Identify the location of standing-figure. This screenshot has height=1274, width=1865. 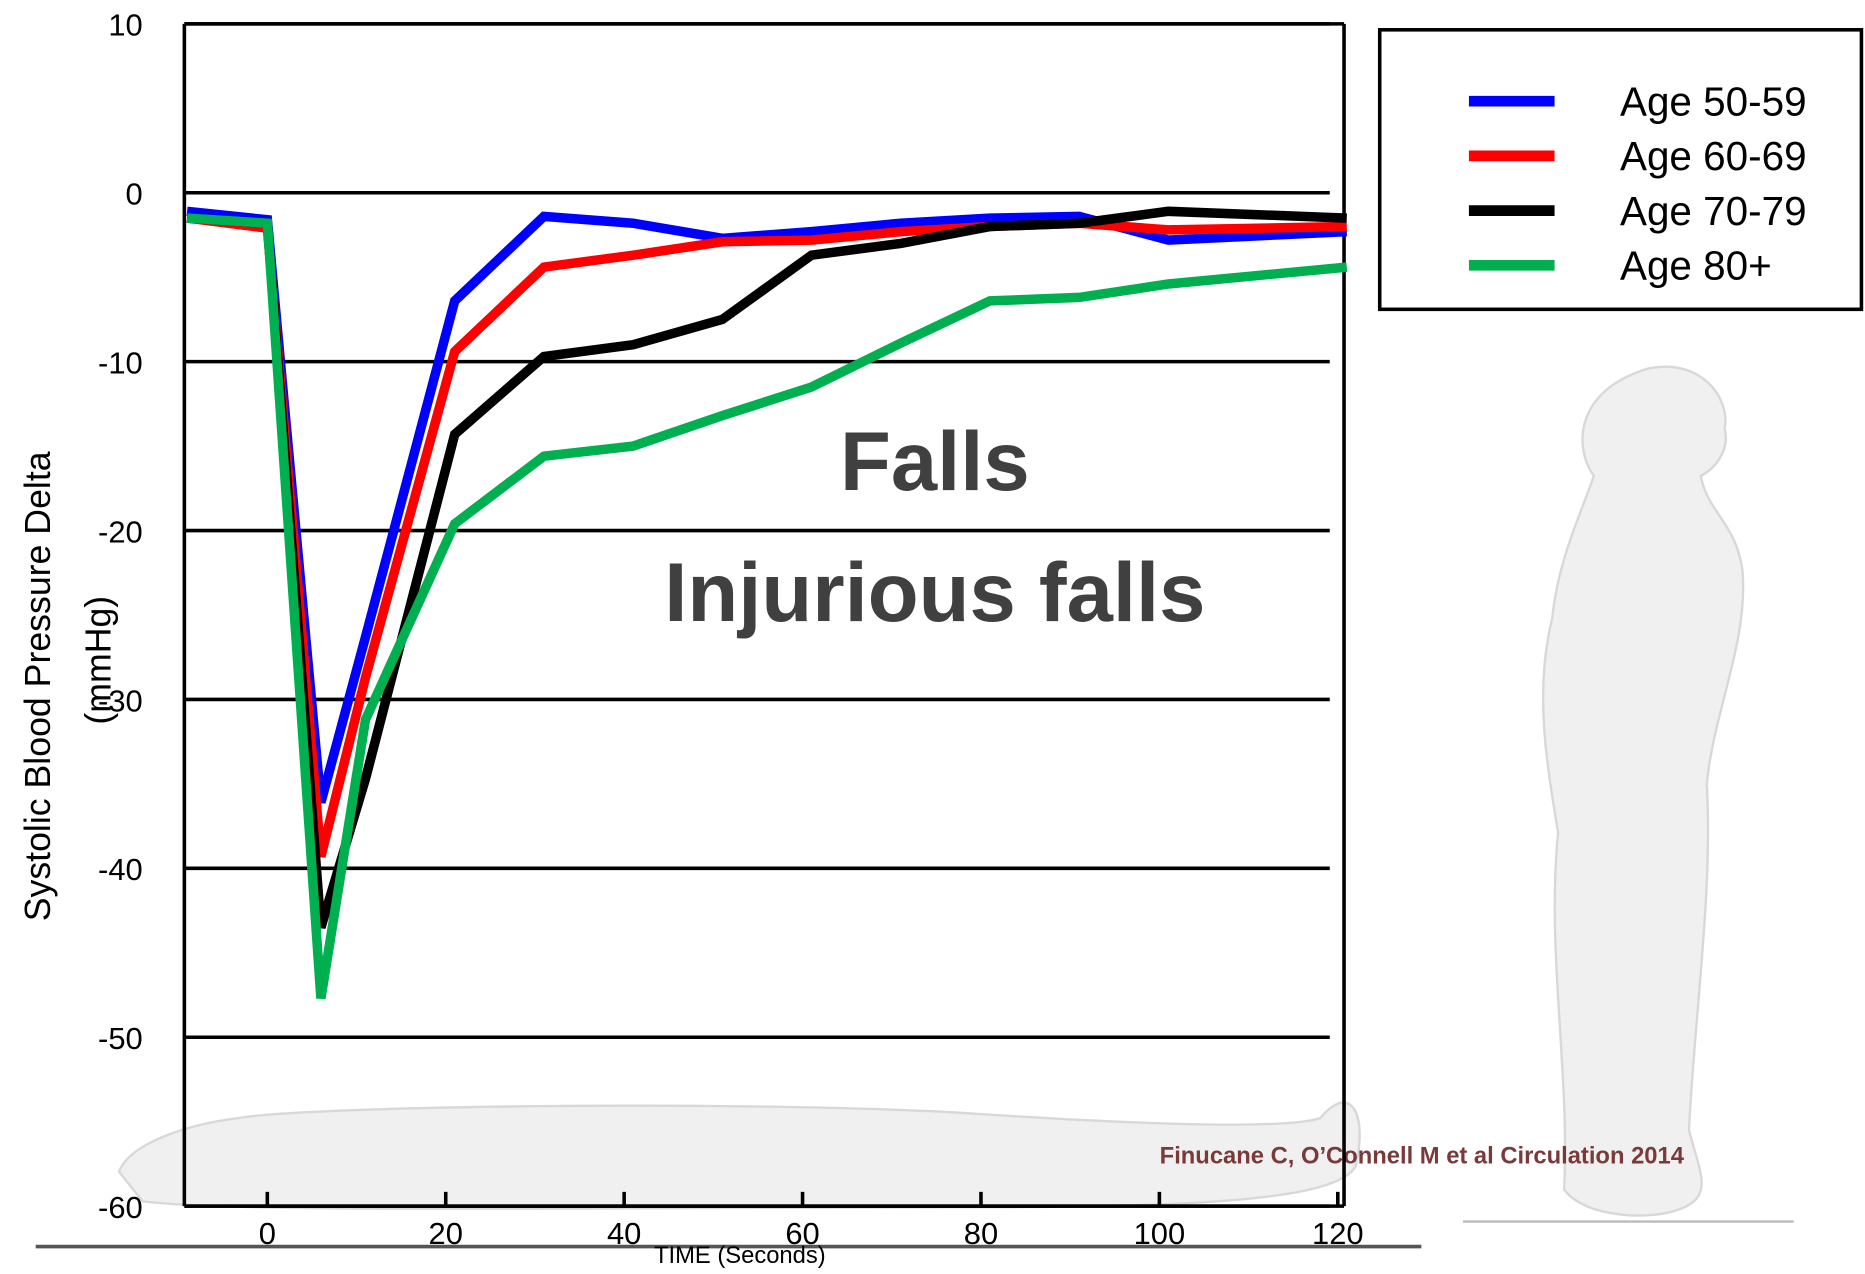
(1643, 791).